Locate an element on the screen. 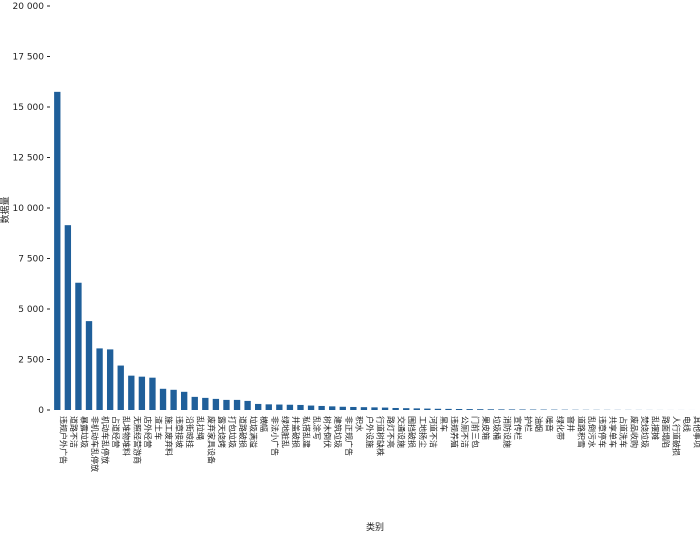 The image size is (700, 542). x-tick-label: 工地扬尘 is located at coordinates (423, 432).